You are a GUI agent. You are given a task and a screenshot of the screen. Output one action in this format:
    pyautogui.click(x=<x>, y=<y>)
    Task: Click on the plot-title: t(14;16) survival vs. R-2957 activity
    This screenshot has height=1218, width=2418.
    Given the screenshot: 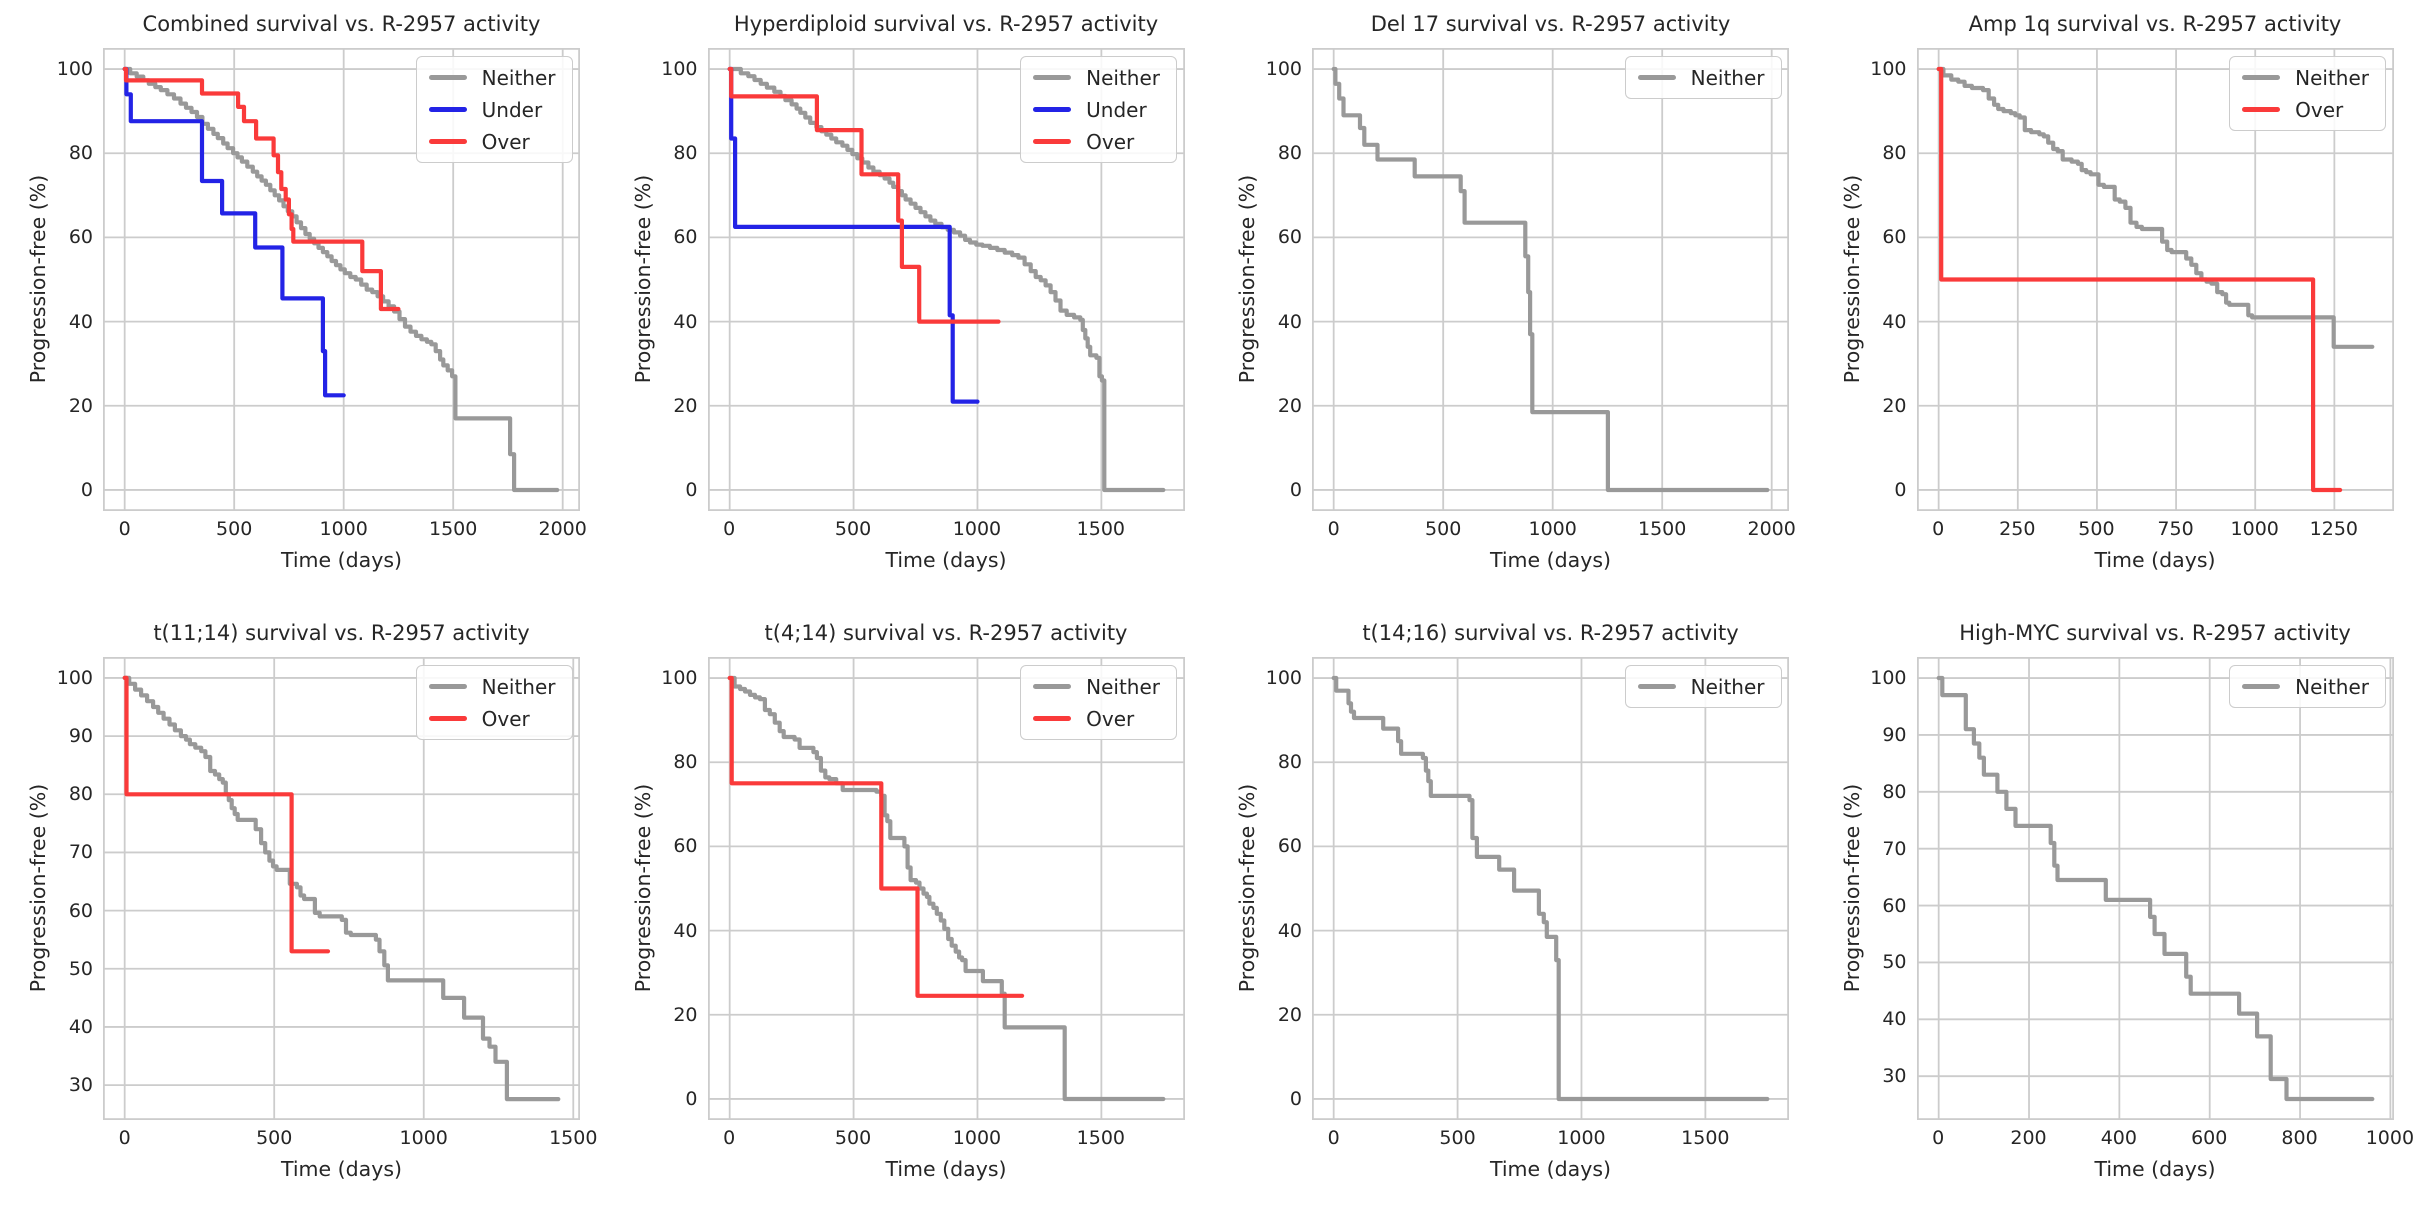 What is the action you would take?
    pyautogui.click(x=1550, y=633)
    